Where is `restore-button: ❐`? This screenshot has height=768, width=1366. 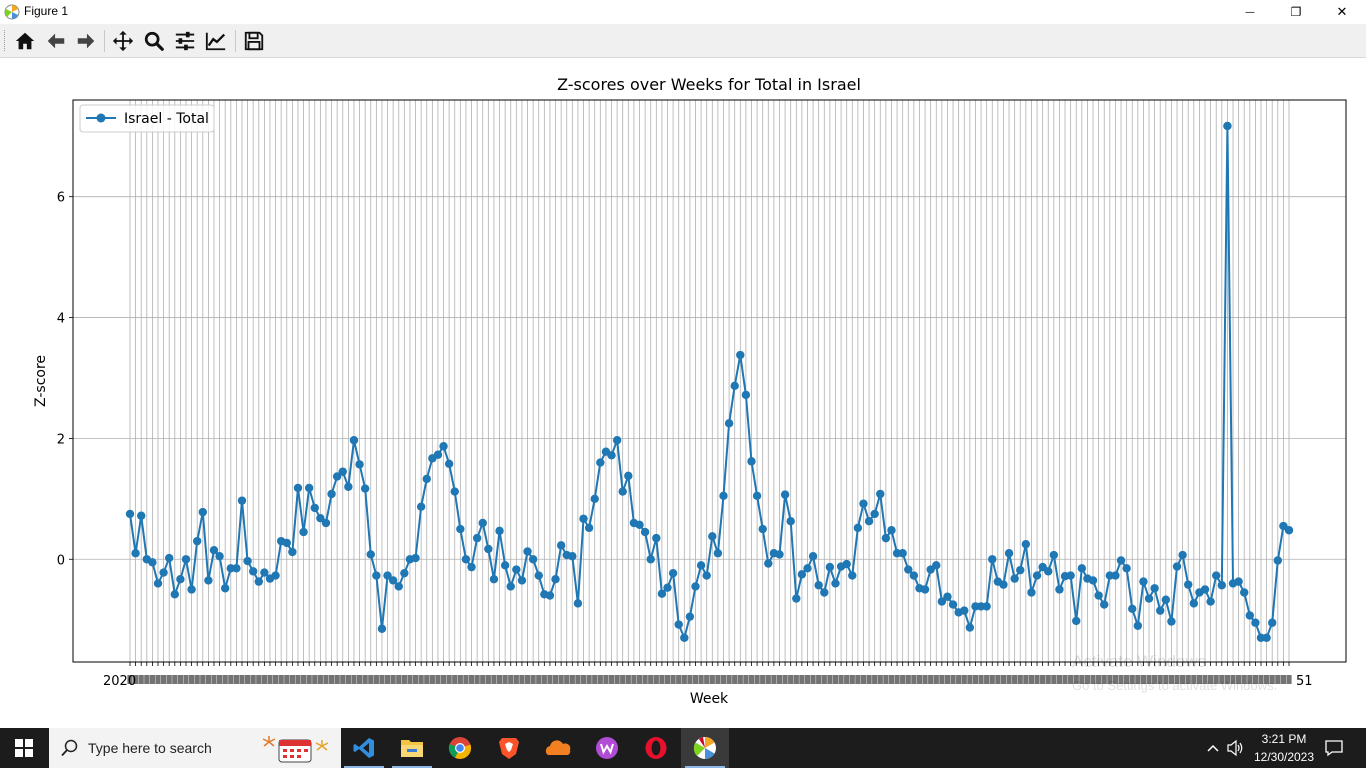
restore-button: ❐ is located at coordinates (1296, 12).